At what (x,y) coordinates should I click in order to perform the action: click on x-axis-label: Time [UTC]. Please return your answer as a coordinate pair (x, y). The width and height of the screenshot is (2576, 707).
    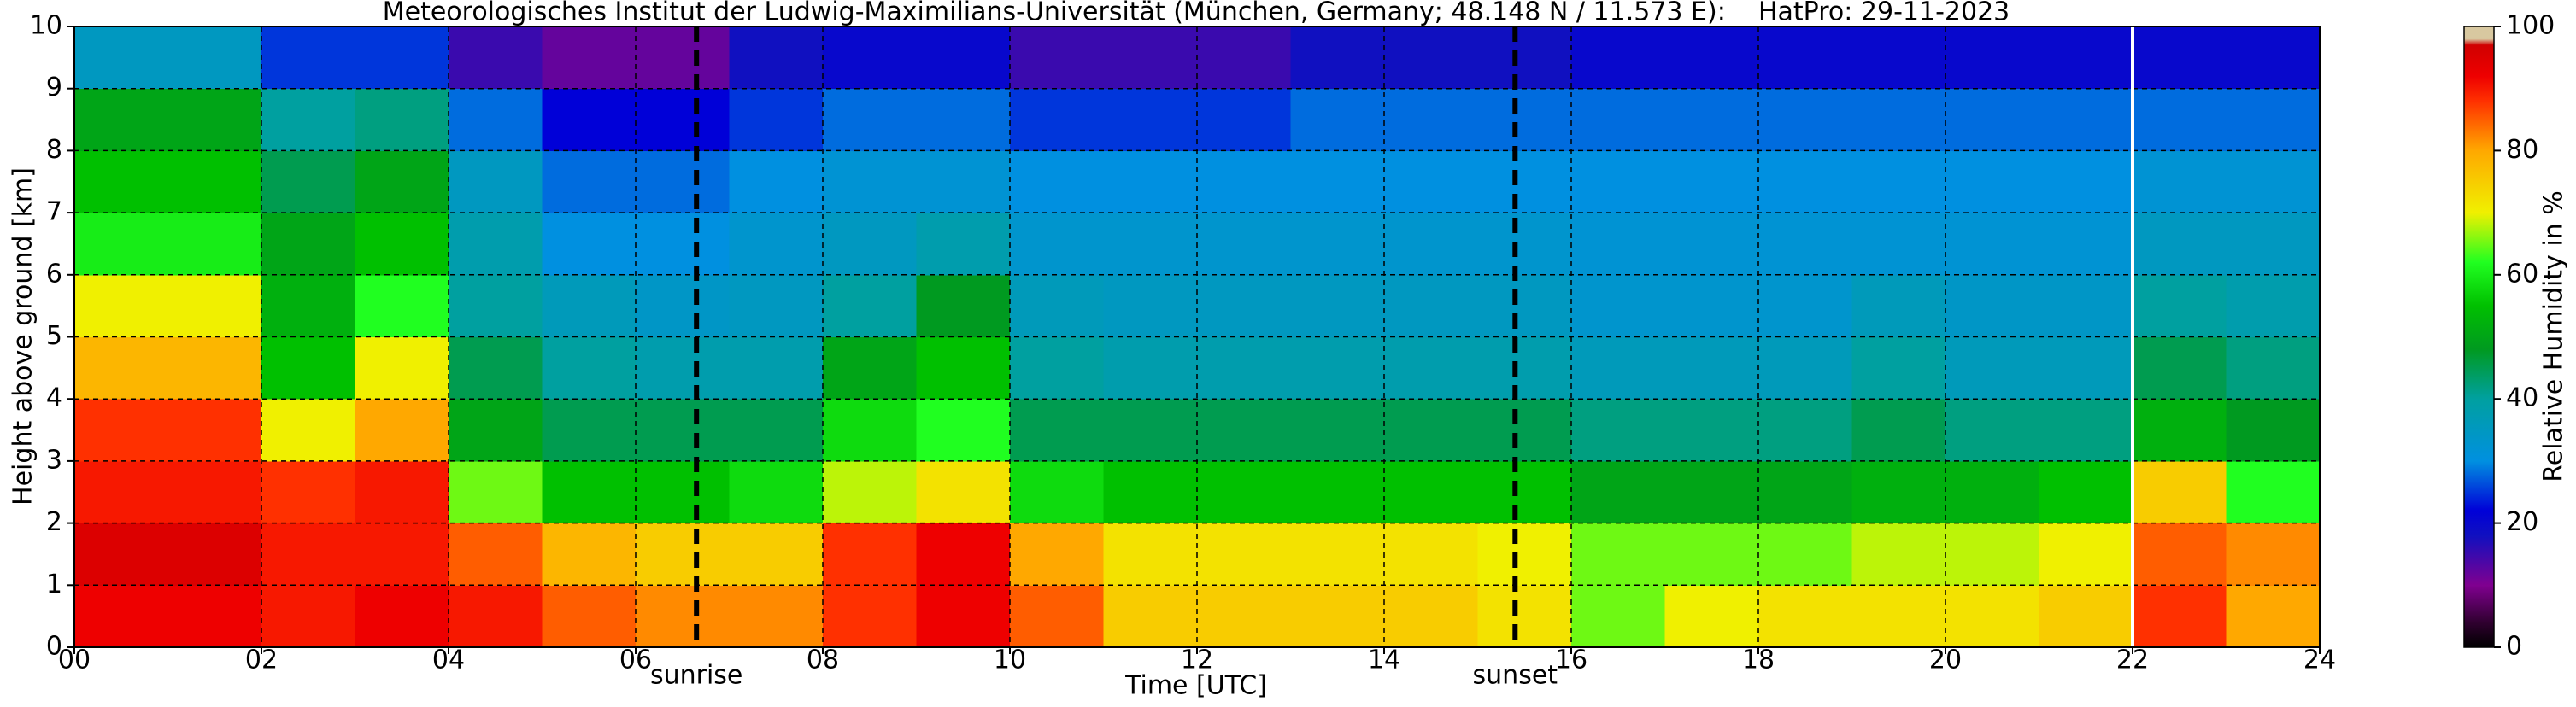
    Looking at the image, I should click on (1195, 686).